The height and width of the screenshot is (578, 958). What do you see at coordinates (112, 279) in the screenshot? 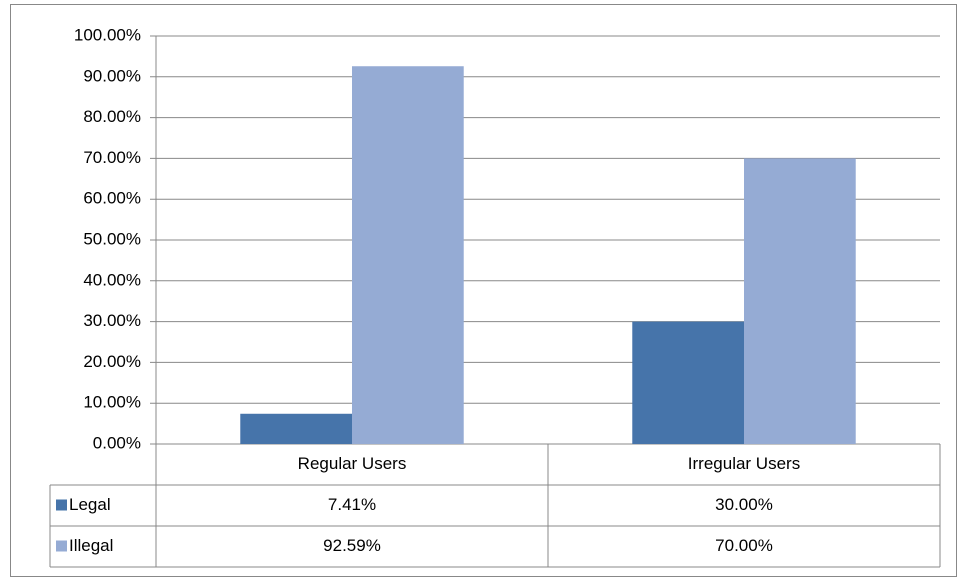
I see `y-tick-label: 40.00%` at bounding box center [112, 279].